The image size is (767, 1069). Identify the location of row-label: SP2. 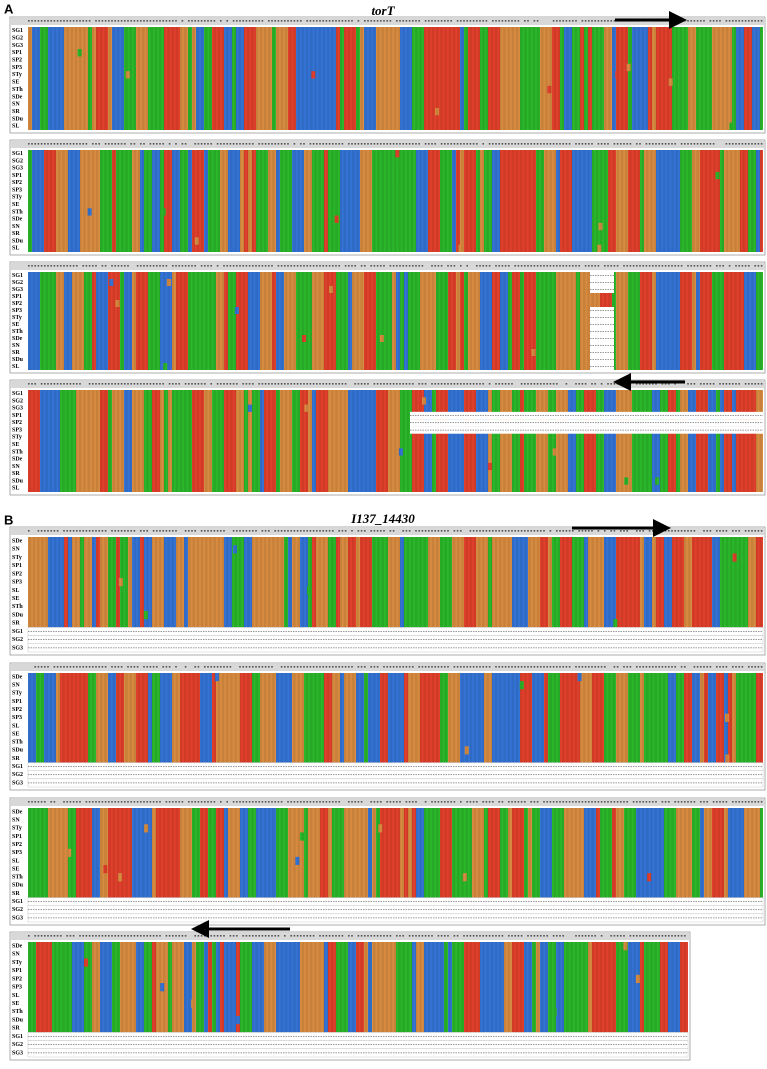
(17, 574).